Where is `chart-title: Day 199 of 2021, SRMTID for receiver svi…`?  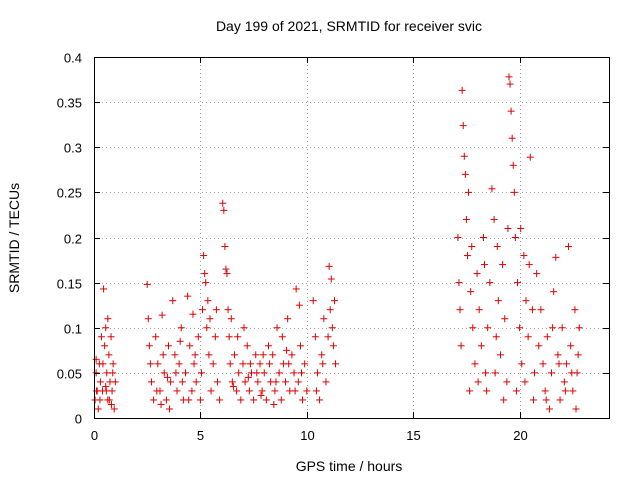
chart-title: Day 199 of 2021, SRMTID for receiver svi… is located at coordinates (349, 26).